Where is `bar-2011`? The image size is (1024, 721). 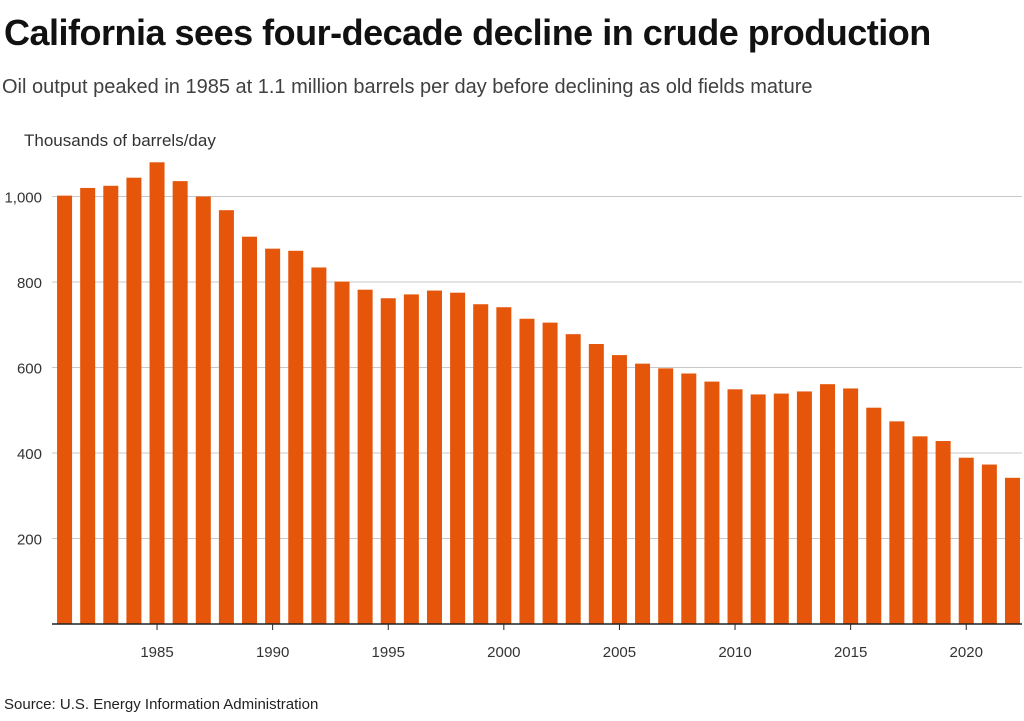 bar-2011 is located at coordinates (758, 509).